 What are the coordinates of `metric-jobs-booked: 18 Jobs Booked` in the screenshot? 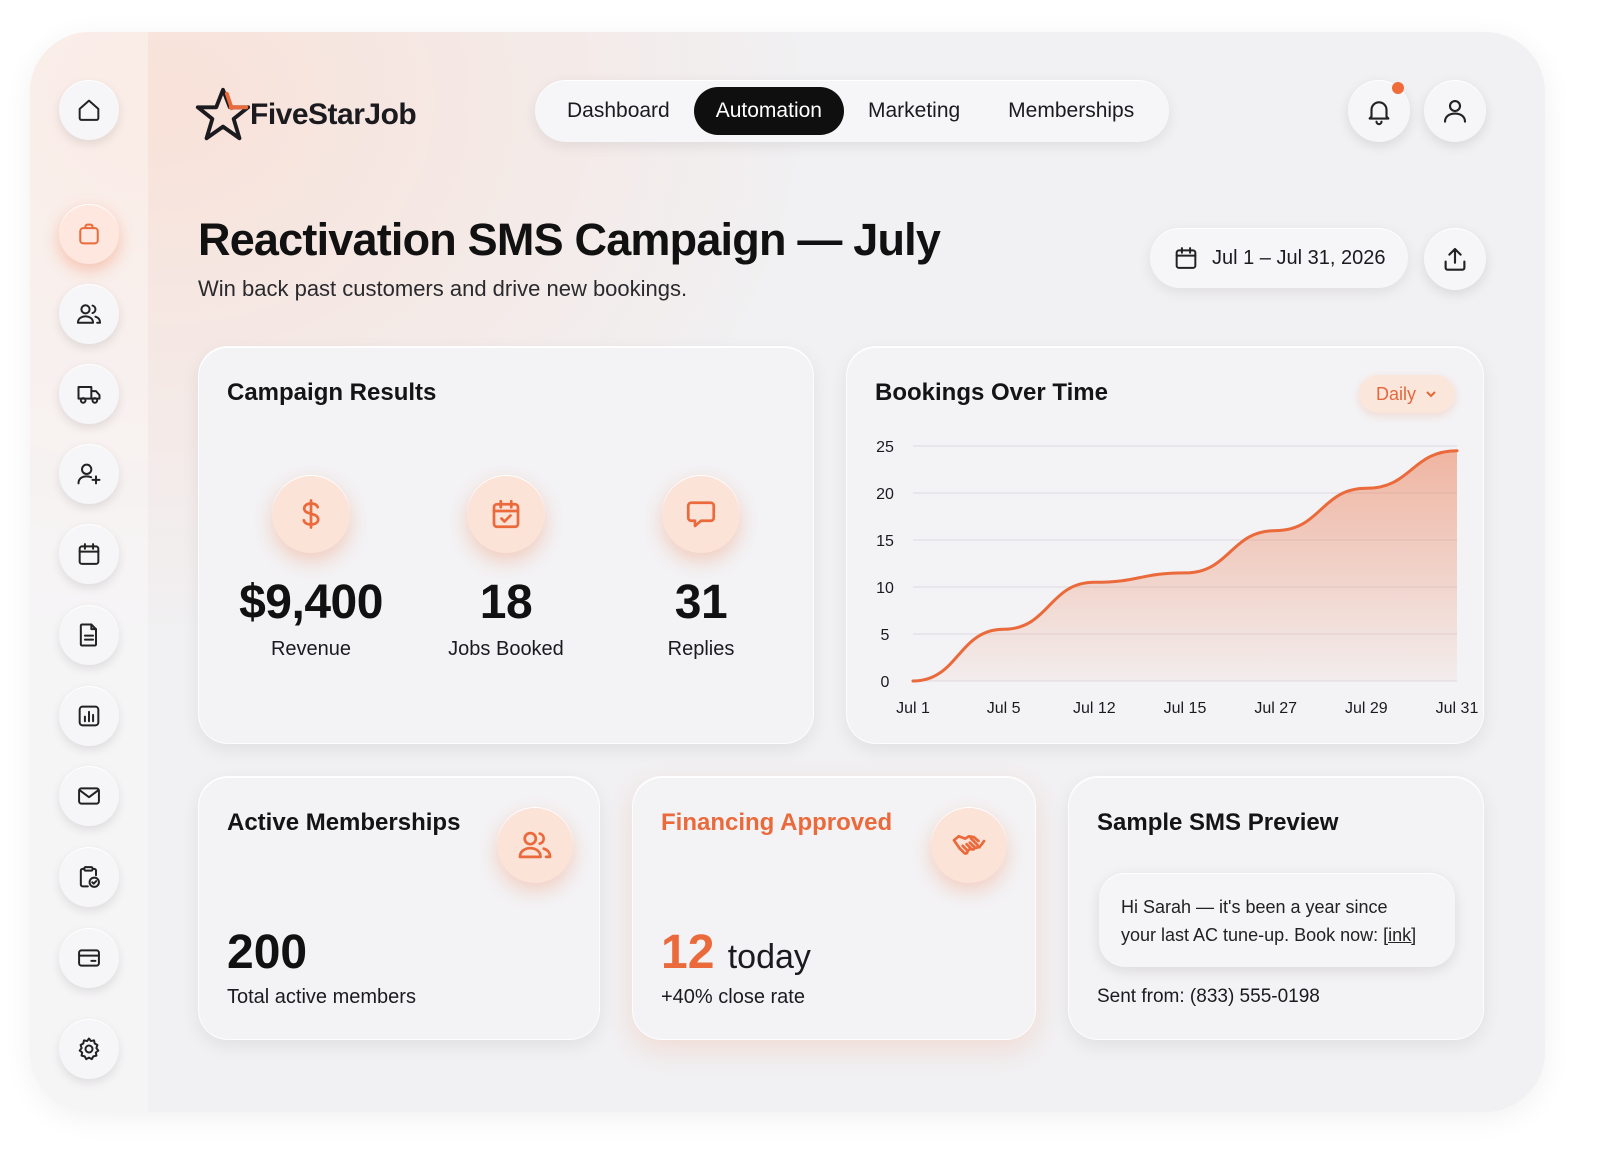 It's located at (506, 568).